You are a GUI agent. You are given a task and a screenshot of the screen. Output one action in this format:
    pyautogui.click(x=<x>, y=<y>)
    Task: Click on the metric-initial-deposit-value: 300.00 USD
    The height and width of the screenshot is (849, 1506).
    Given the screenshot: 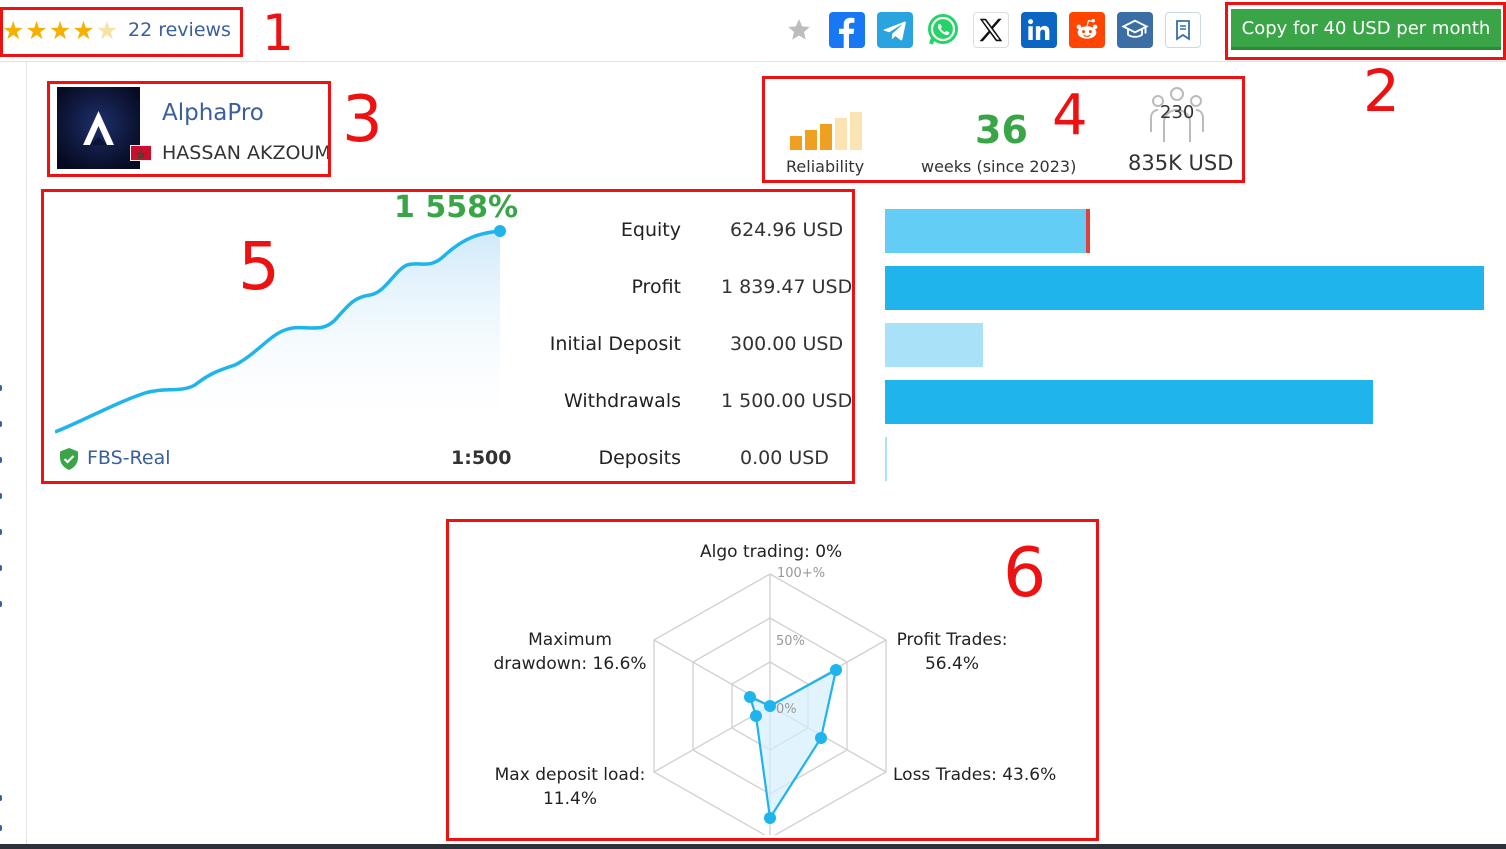 What is the action you would take?
    pyautogui.click(x=787, y=344)
    